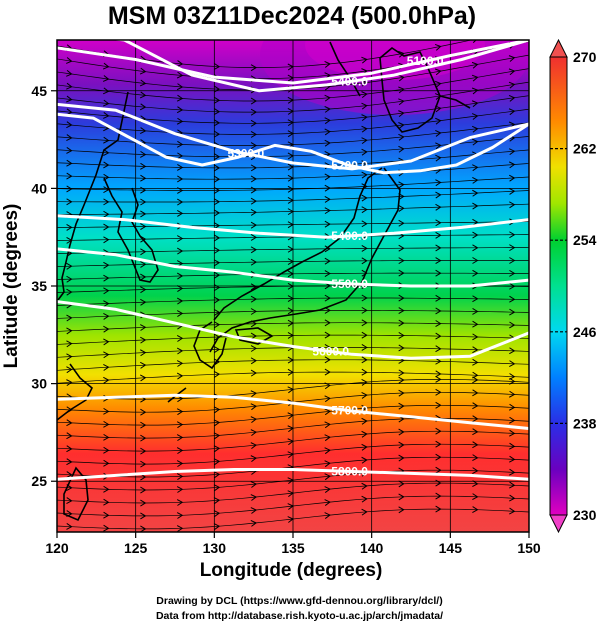 The width and height of the screenshot is (599, 625). I want to click on colorbar-tick-label: 254, so click(585, 240).